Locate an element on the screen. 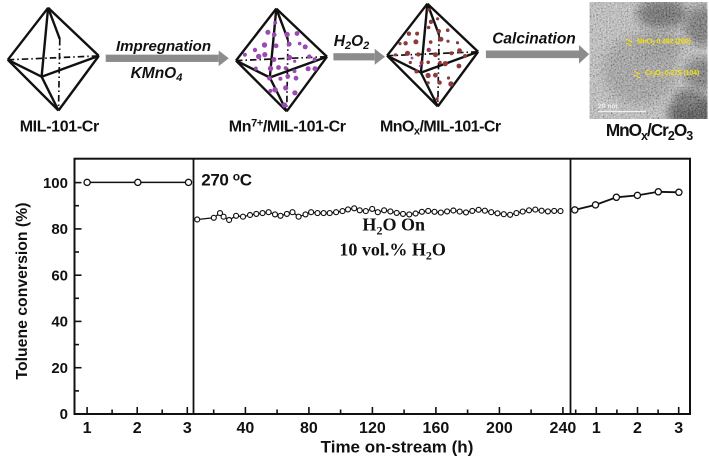 The height and width of the screenshot is (461, 709). svg-text: Cr2O3 0.275 (104) is located at coordinates (672, 74).